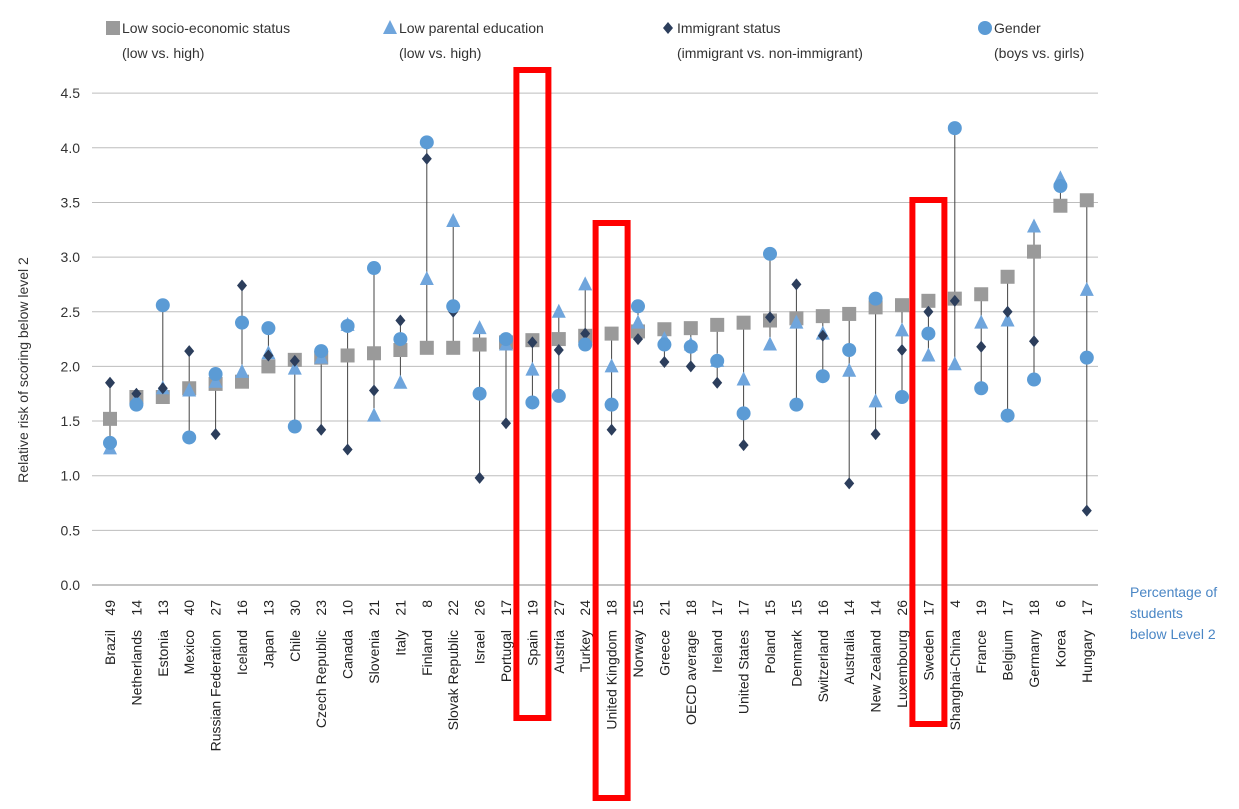 The height and width of the screenshot is (809, 1239). What do you see at coordinates (1060, 649) in the screenshot?
I see `category-label: Korea` at bounding box center [1060, 649].